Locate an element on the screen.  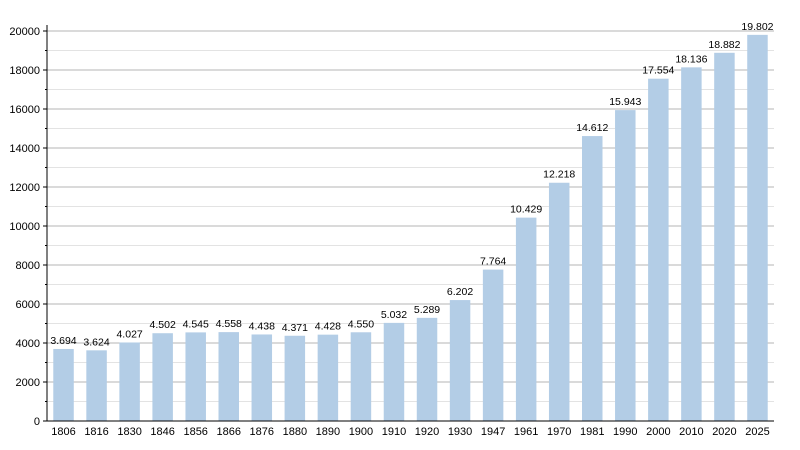
x-tick-label: 1880 is located at coordinates (295, 432).